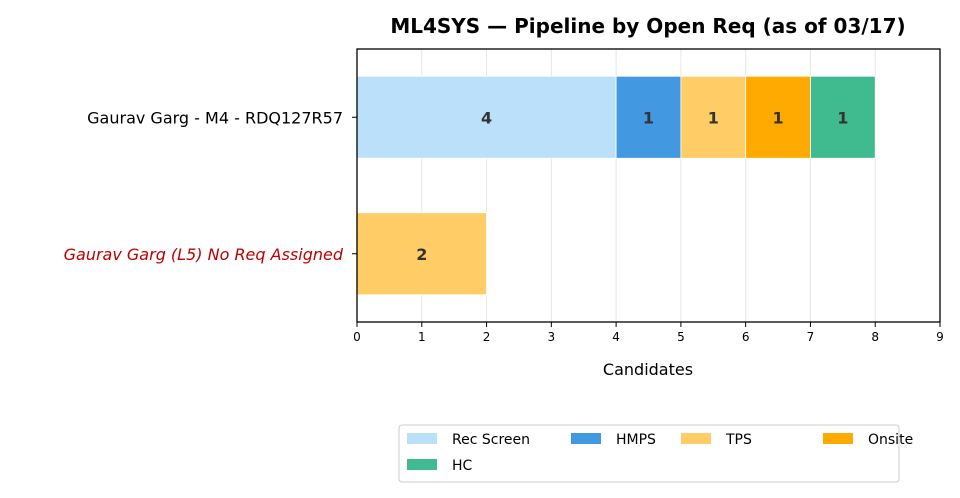 The height and width of the screenshot is (498, 960). What do you see at coordinates (204, 254) in the screenshot?
I see `y-category-label: Gaurav Garg (L5) No Req Assigned` at bounding box center [204, 254].